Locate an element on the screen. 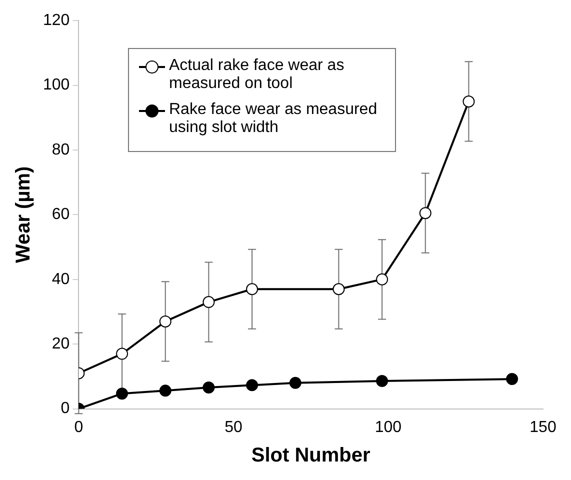 Image resolution: width=571 pixels, height=480 pixels. x-tick-label: 150 is located at coordinates (543, 427).